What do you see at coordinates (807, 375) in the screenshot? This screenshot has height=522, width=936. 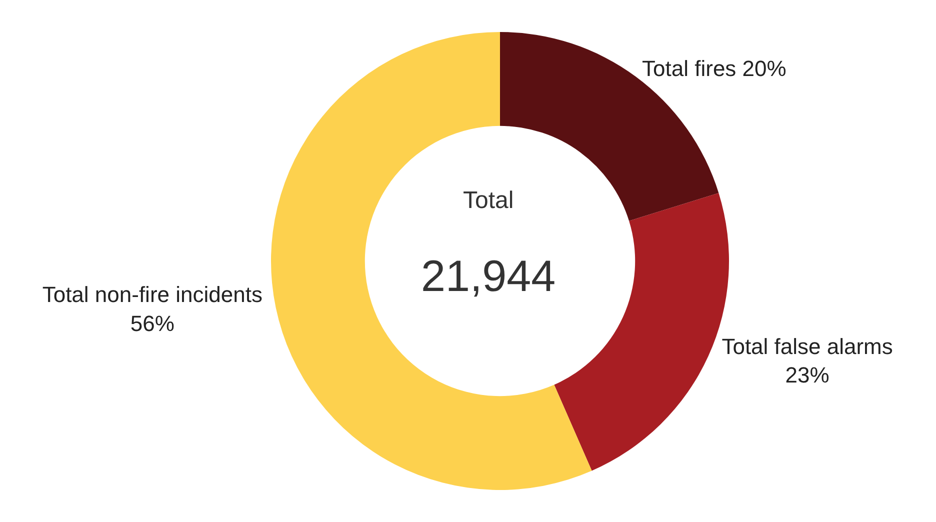 I see `data-label: 23%` at bounding box center [807, 375].